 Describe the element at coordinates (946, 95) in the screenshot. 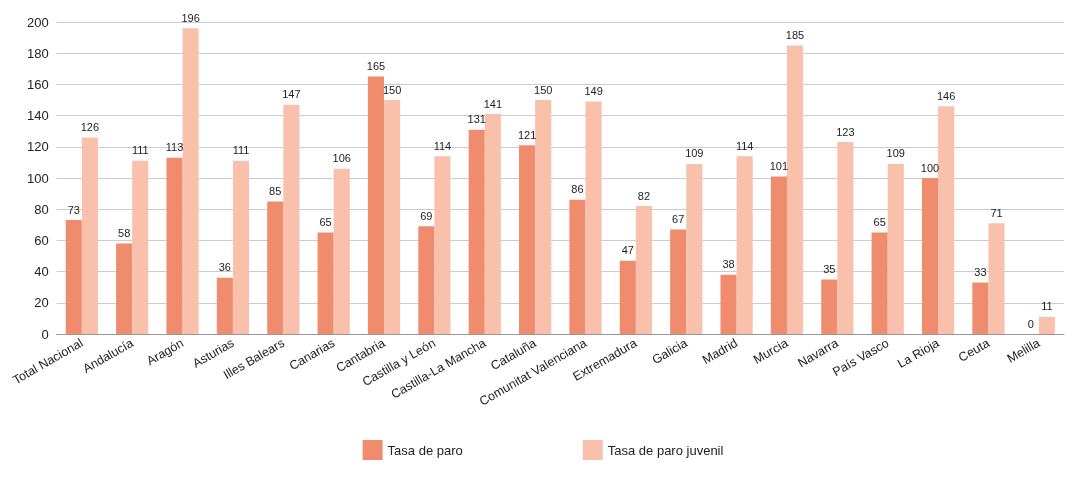

I see `data-label: 146` at that location.